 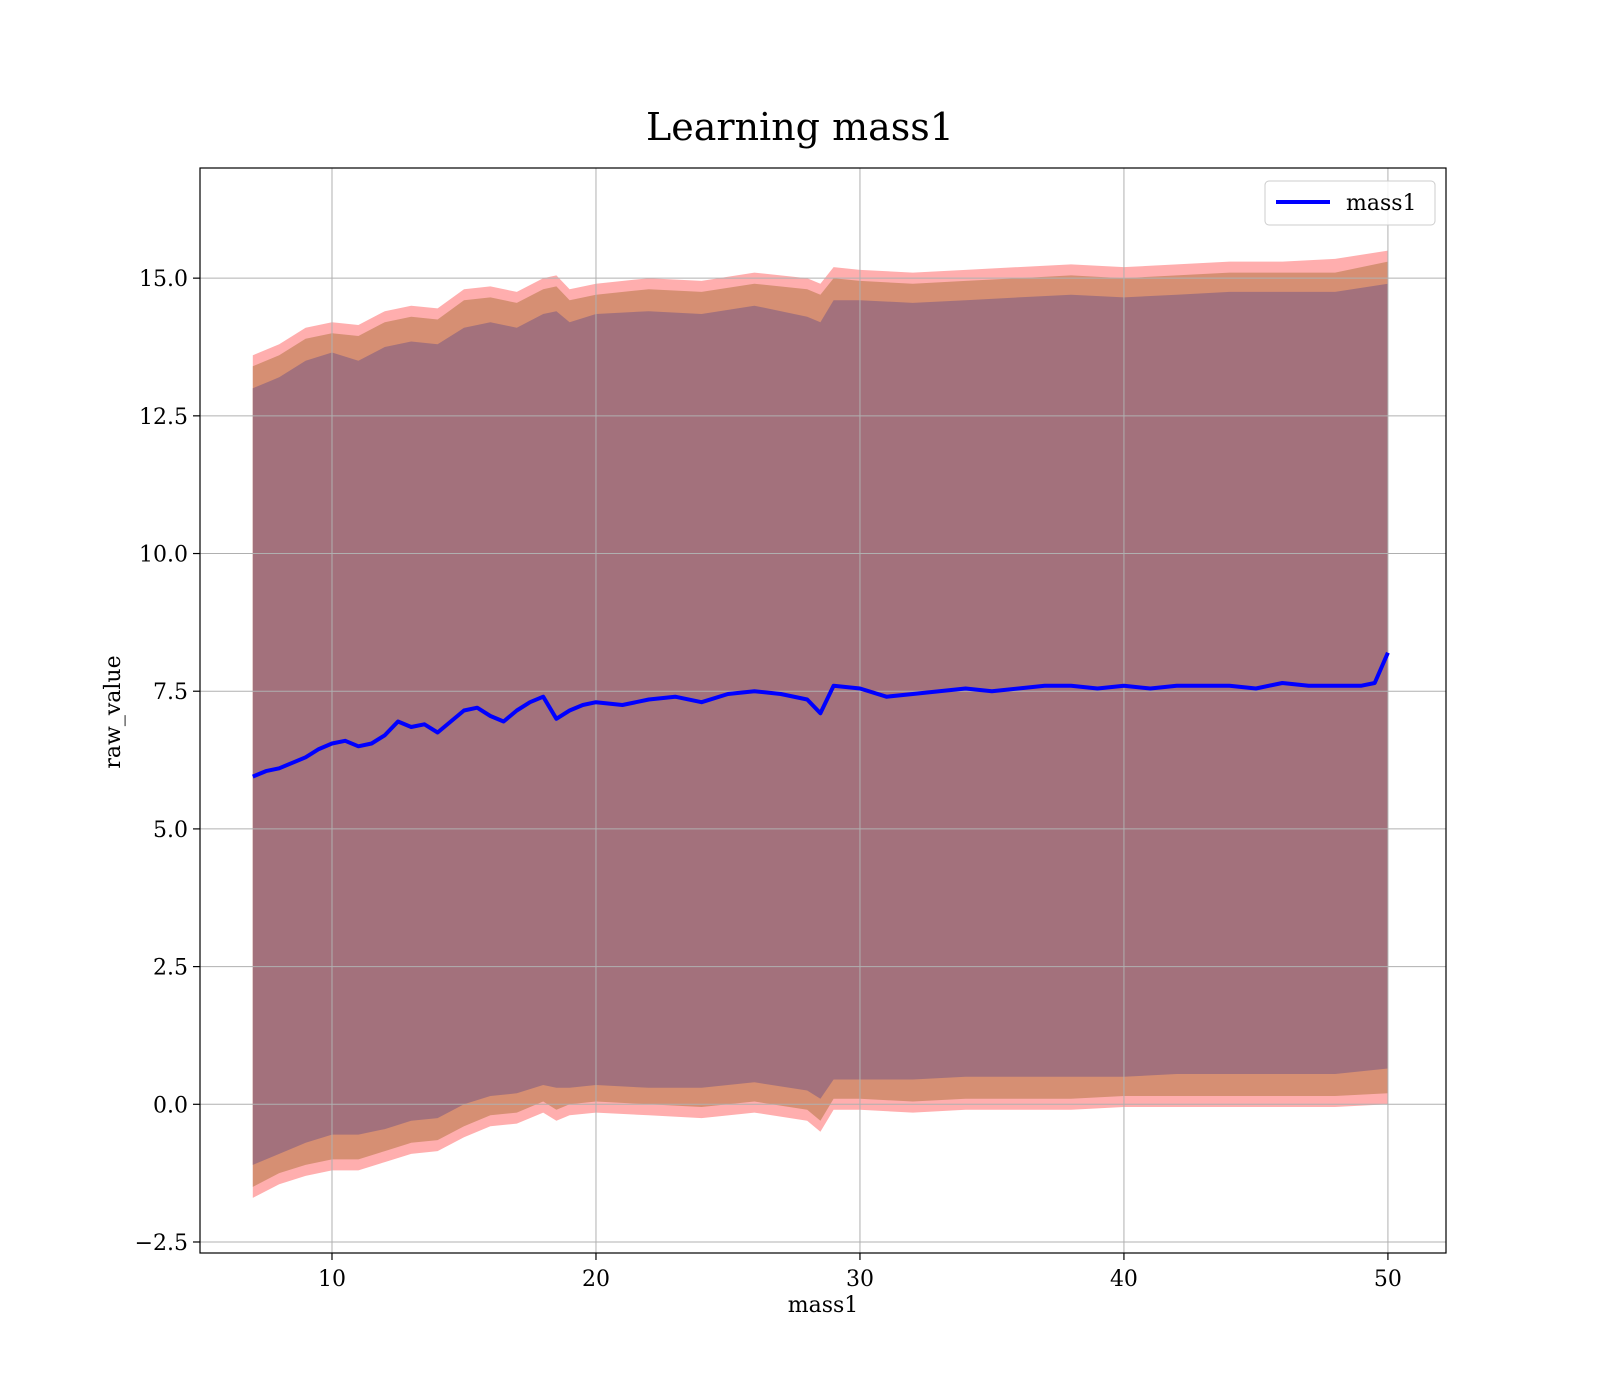 I want to click on legend-box, so click(x=1350, y=203).